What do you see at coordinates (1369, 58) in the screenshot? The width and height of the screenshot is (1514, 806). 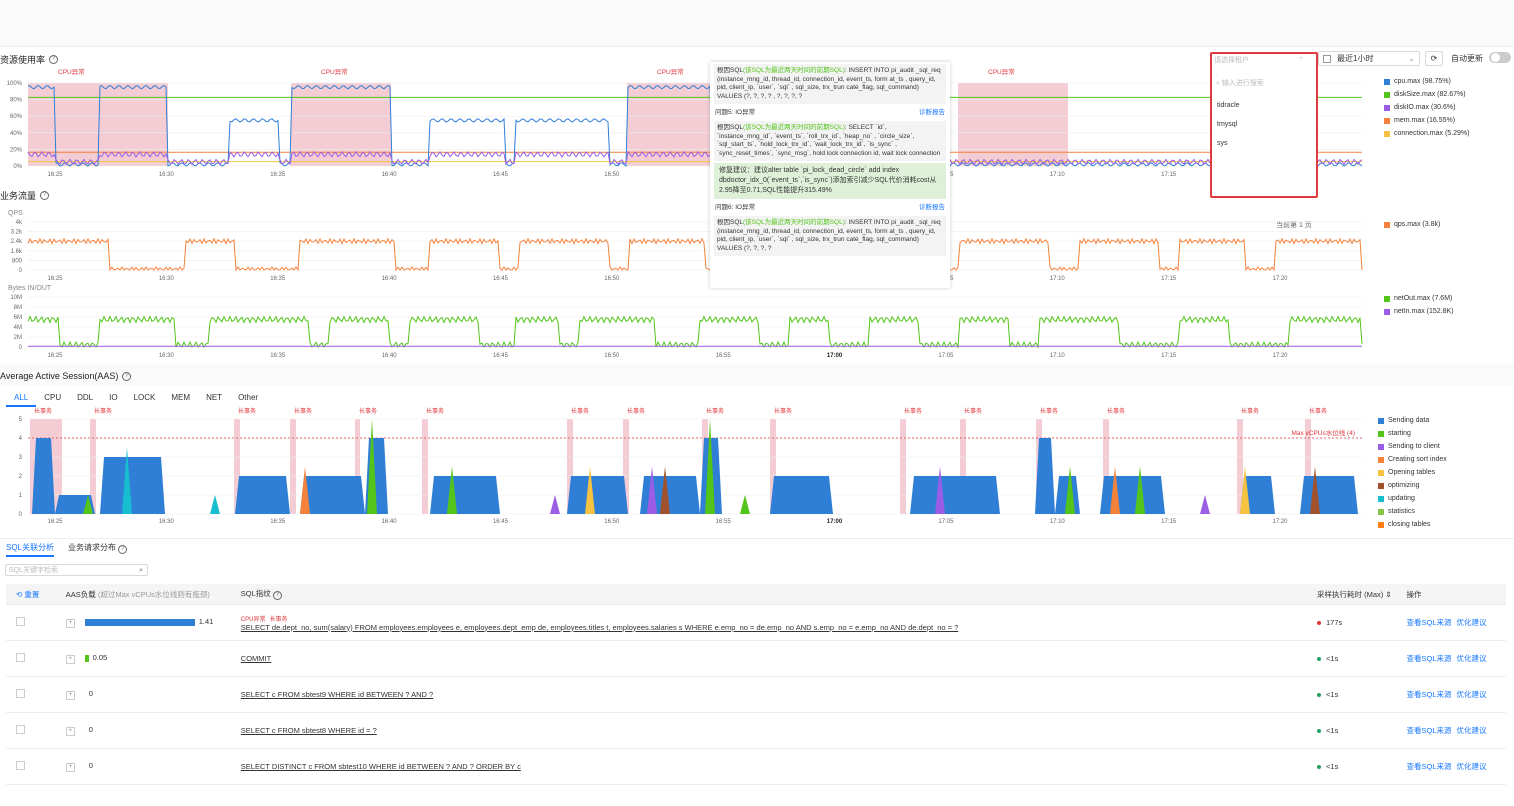 I see `time-range-select: 最近1小时 ⌄` at bounding box center [1369, 58].